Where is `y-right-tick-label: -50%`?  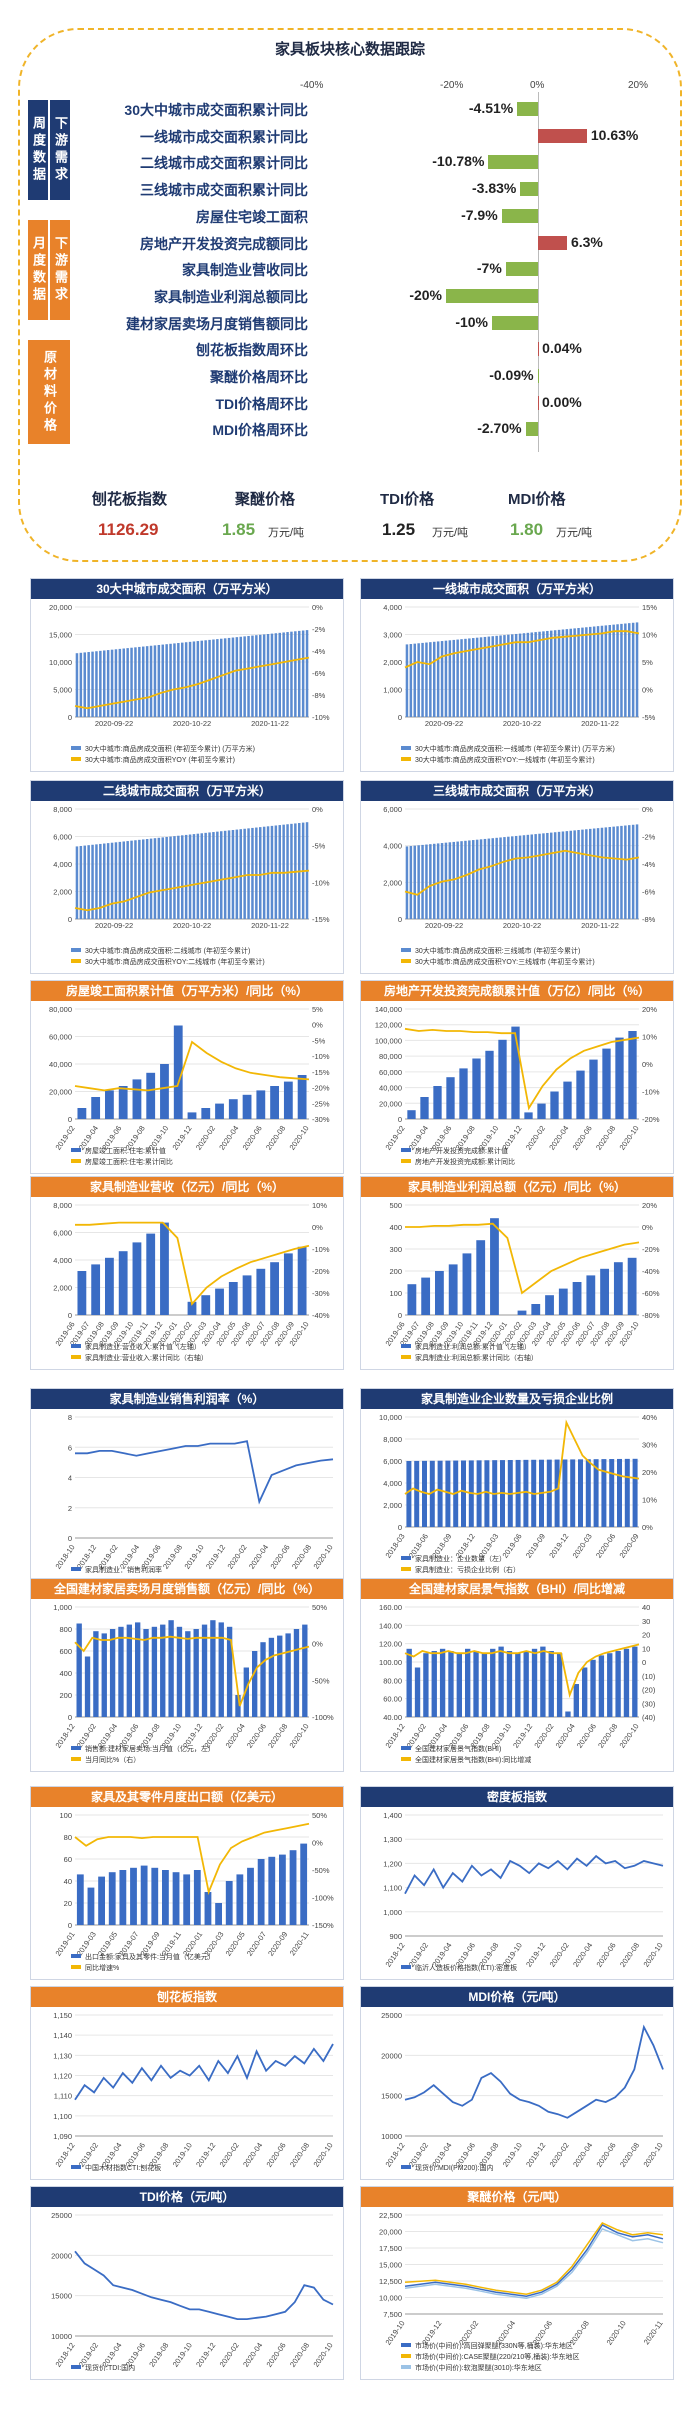
y-right-tick-label: -50% is located at coordinates (321, 1870).